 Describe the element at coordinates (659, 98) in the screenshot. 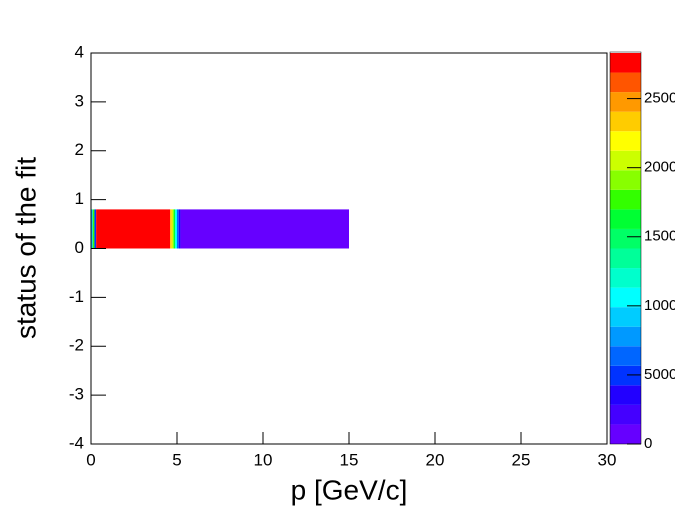

I see `z-tick-label: 25000` at that location.